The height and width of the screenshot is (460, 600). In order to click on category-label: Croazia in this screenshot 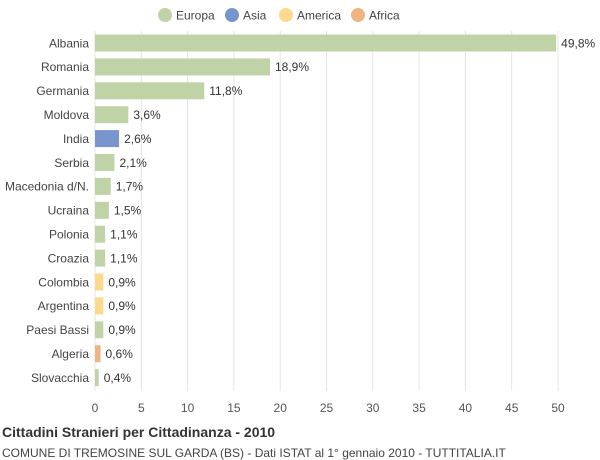, I will do `click(69, 258)`.